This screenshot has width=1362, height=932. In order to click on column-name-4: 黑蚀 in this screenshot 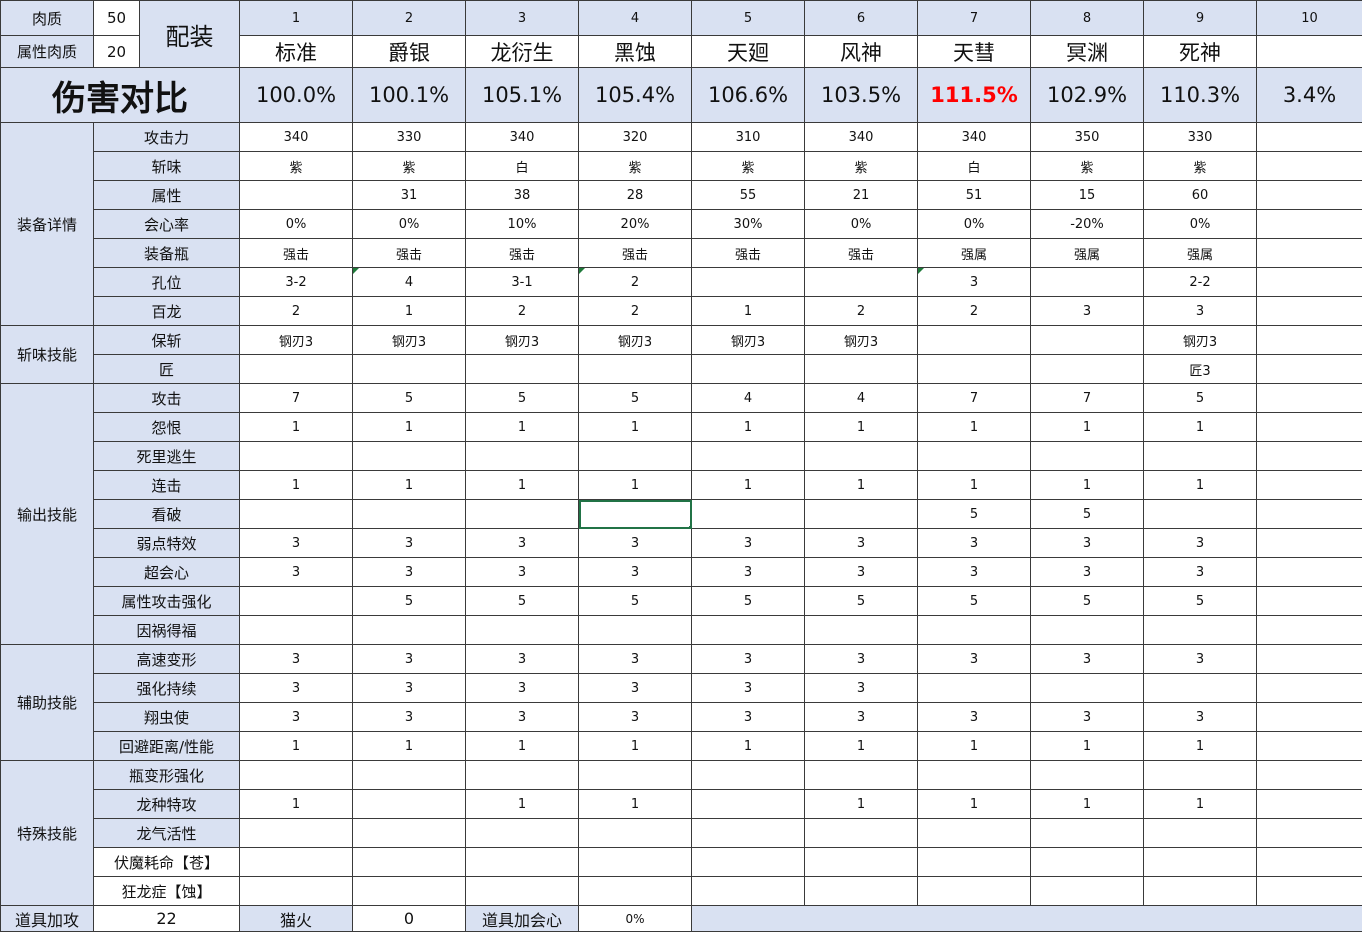, I will do `click(635, 52)`.